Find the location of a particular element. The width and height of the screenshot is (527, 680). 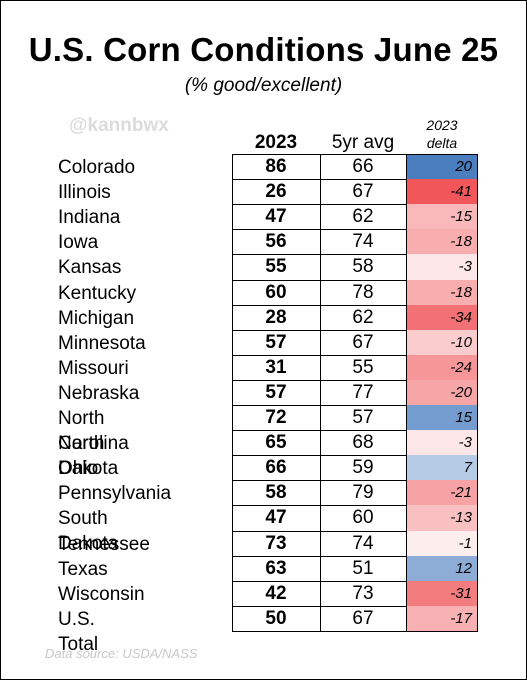

state-label-pennsylvania: Pennsylvania is located at coordinates (115, 494).